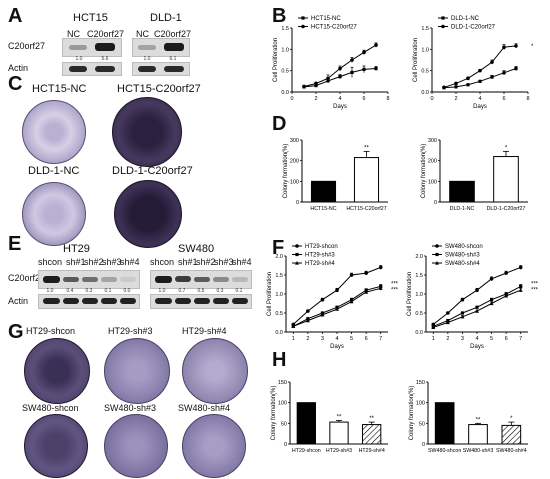 This screenshot has width=550, height=479. Describe the element at coordinates (127, 291) in the screenshot. I see `blot-quant: 0.0` at that location.